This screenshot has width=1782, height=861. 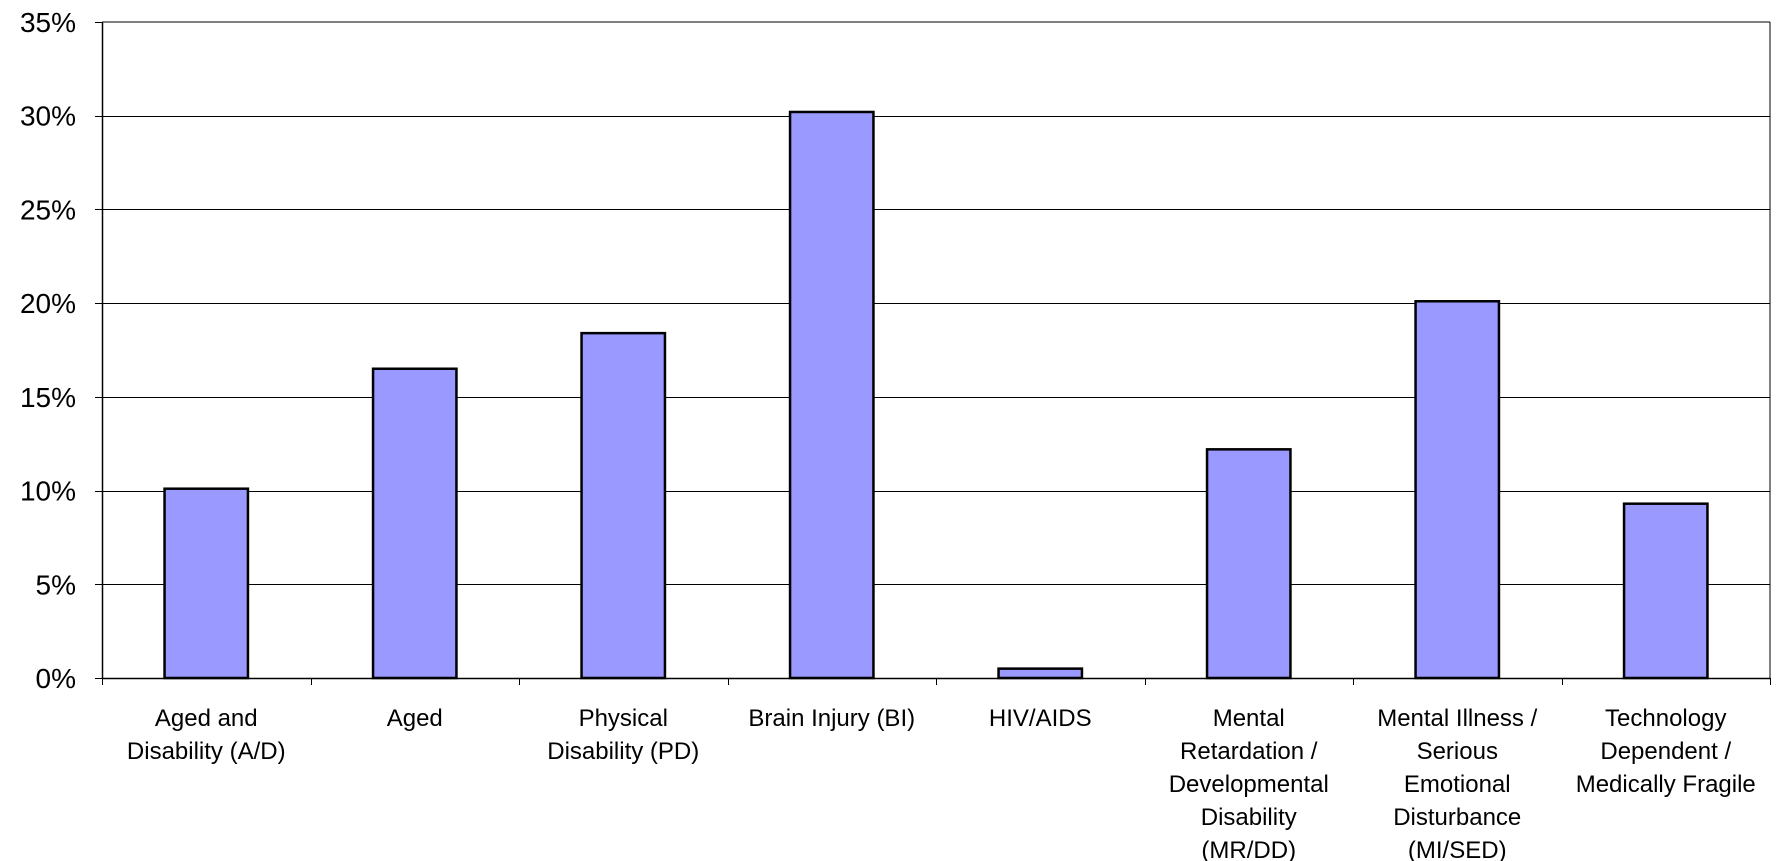 What do you see at coordinates (1665, 718) in the screenshot?
I see `x-tick-label-line: Technology` at bounding box center [1665, 718].